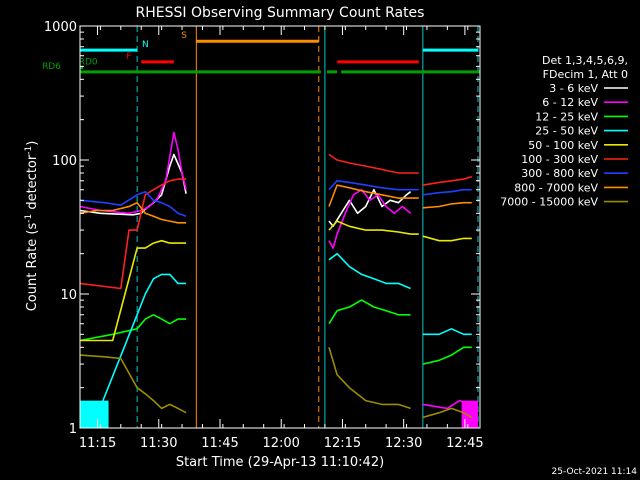  I want to click on x-tick-label-6: 12:45, so click(464, 443).